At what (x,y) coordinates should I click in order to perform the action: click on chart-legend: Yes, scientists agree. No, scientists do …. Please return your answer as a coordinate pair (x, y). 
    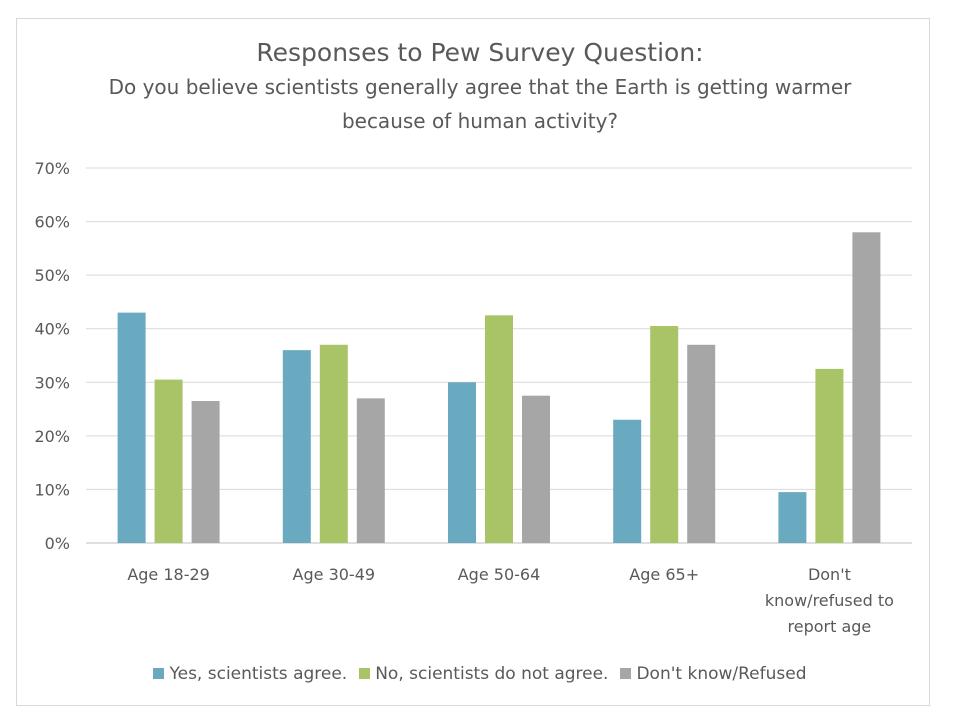
    Looking at the image, I should click on (480, 674).